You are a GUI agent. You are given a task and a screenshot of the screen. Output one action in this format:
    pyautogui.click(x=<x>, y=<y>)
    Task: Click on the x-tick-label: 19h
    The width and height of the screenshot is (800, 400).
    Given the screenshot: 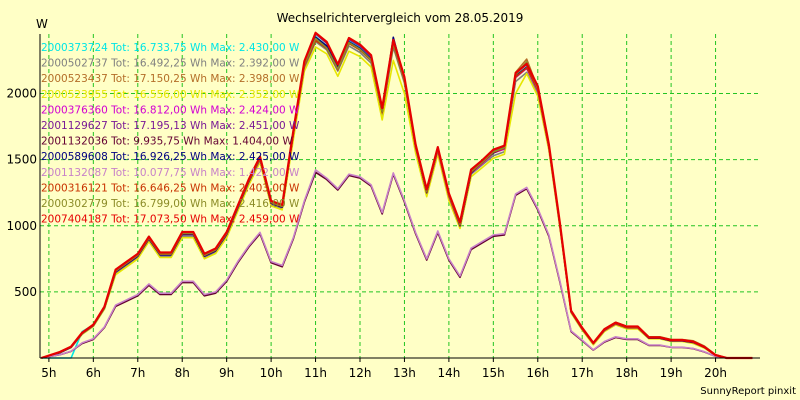 What is the action you would take?
    pyautogui.click(x=671, y=373)
    